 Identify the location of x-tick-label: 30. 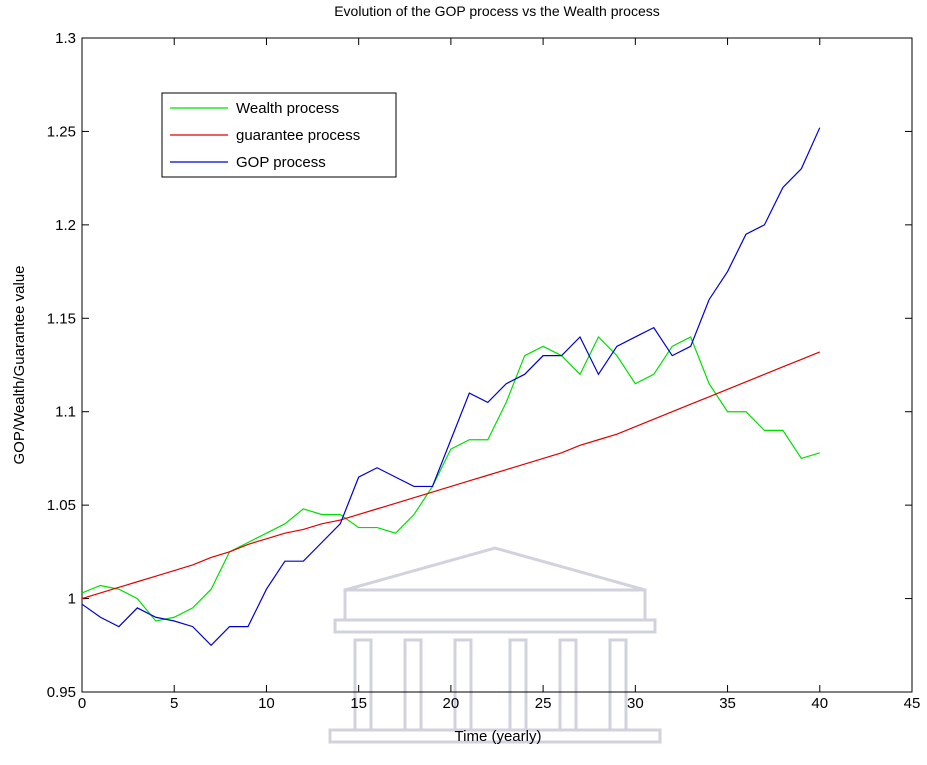
(635, 703).